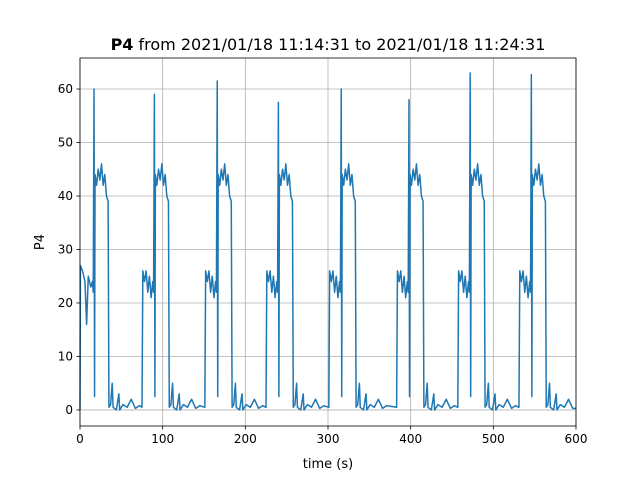 The width and height of the screenshot is (640, 484). What do you see at coordinates (328, 439) in the screenshot?
I see `x-tick-label: 300` at bounding box center [328, 439].